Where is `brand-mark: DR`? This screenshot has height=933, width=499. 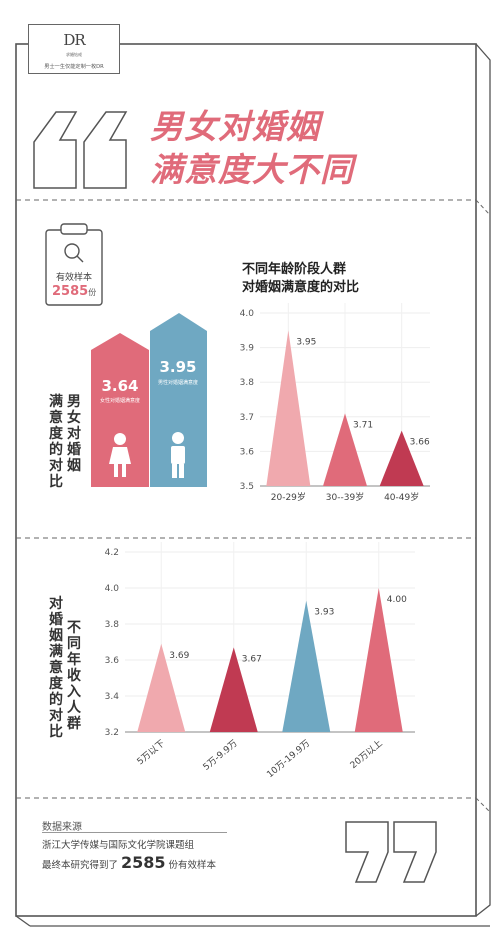
brand-mark: DR is located at coordinates (74, 40).